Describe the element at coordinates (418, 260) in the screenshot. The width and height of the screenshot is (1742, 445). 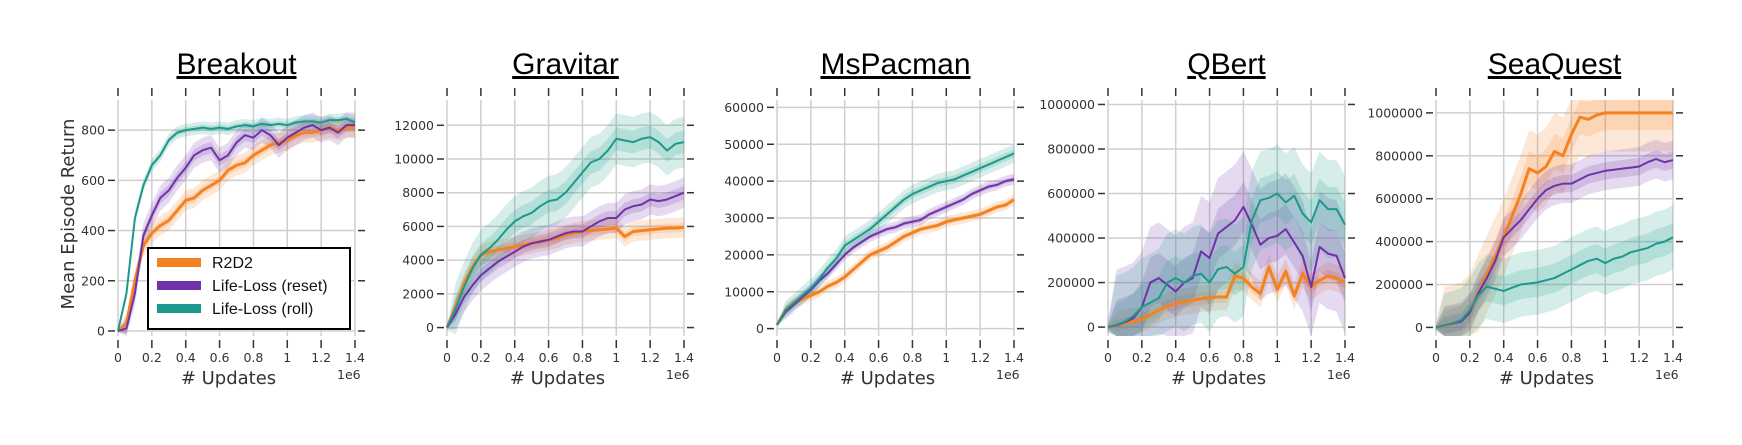
I see `y-tick-label: 4000` at that location.